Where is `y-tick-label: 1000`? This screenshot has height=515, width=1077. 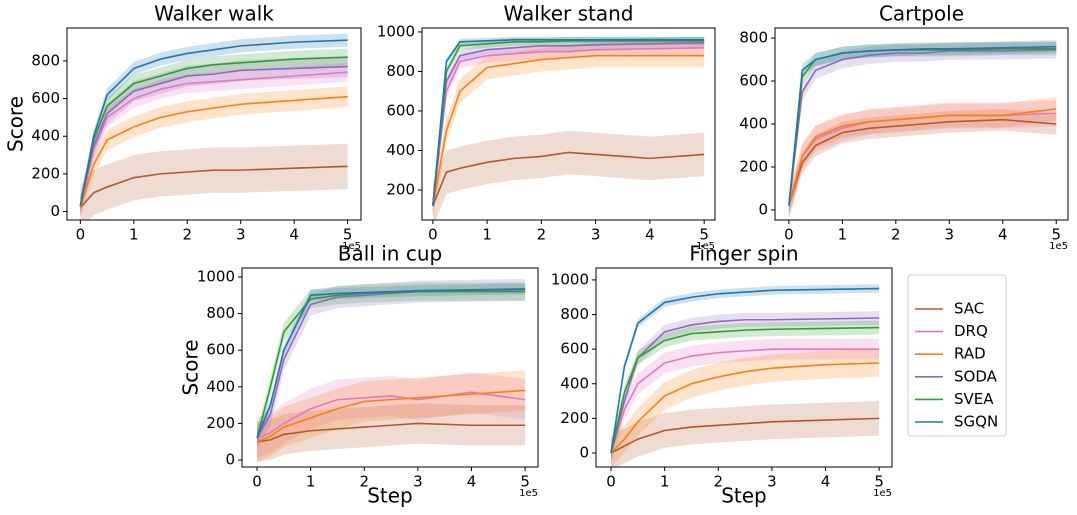
y-tick-label: 1000 is located at coordinates (570, 279).